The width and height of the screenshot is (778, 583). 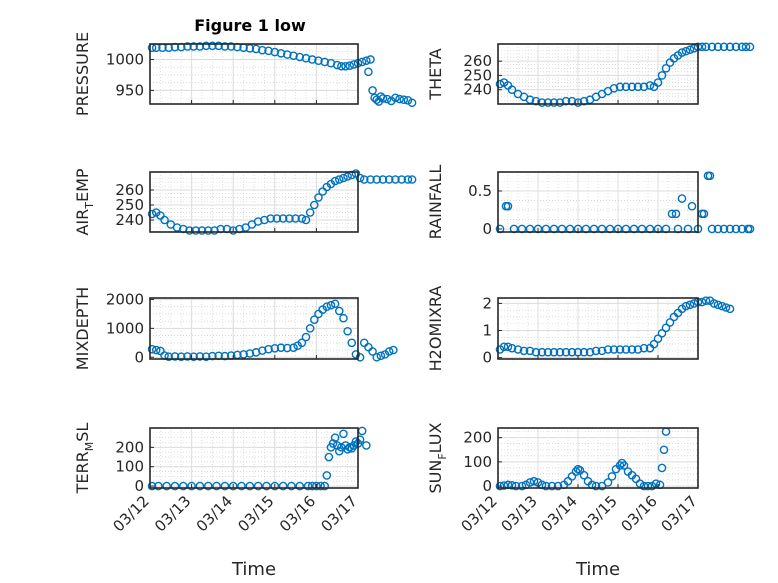 What do you see at coordinates (479, 513) in the screenshot?
I see `x-tick-label: 03/12` at bounding box center [479, 513].